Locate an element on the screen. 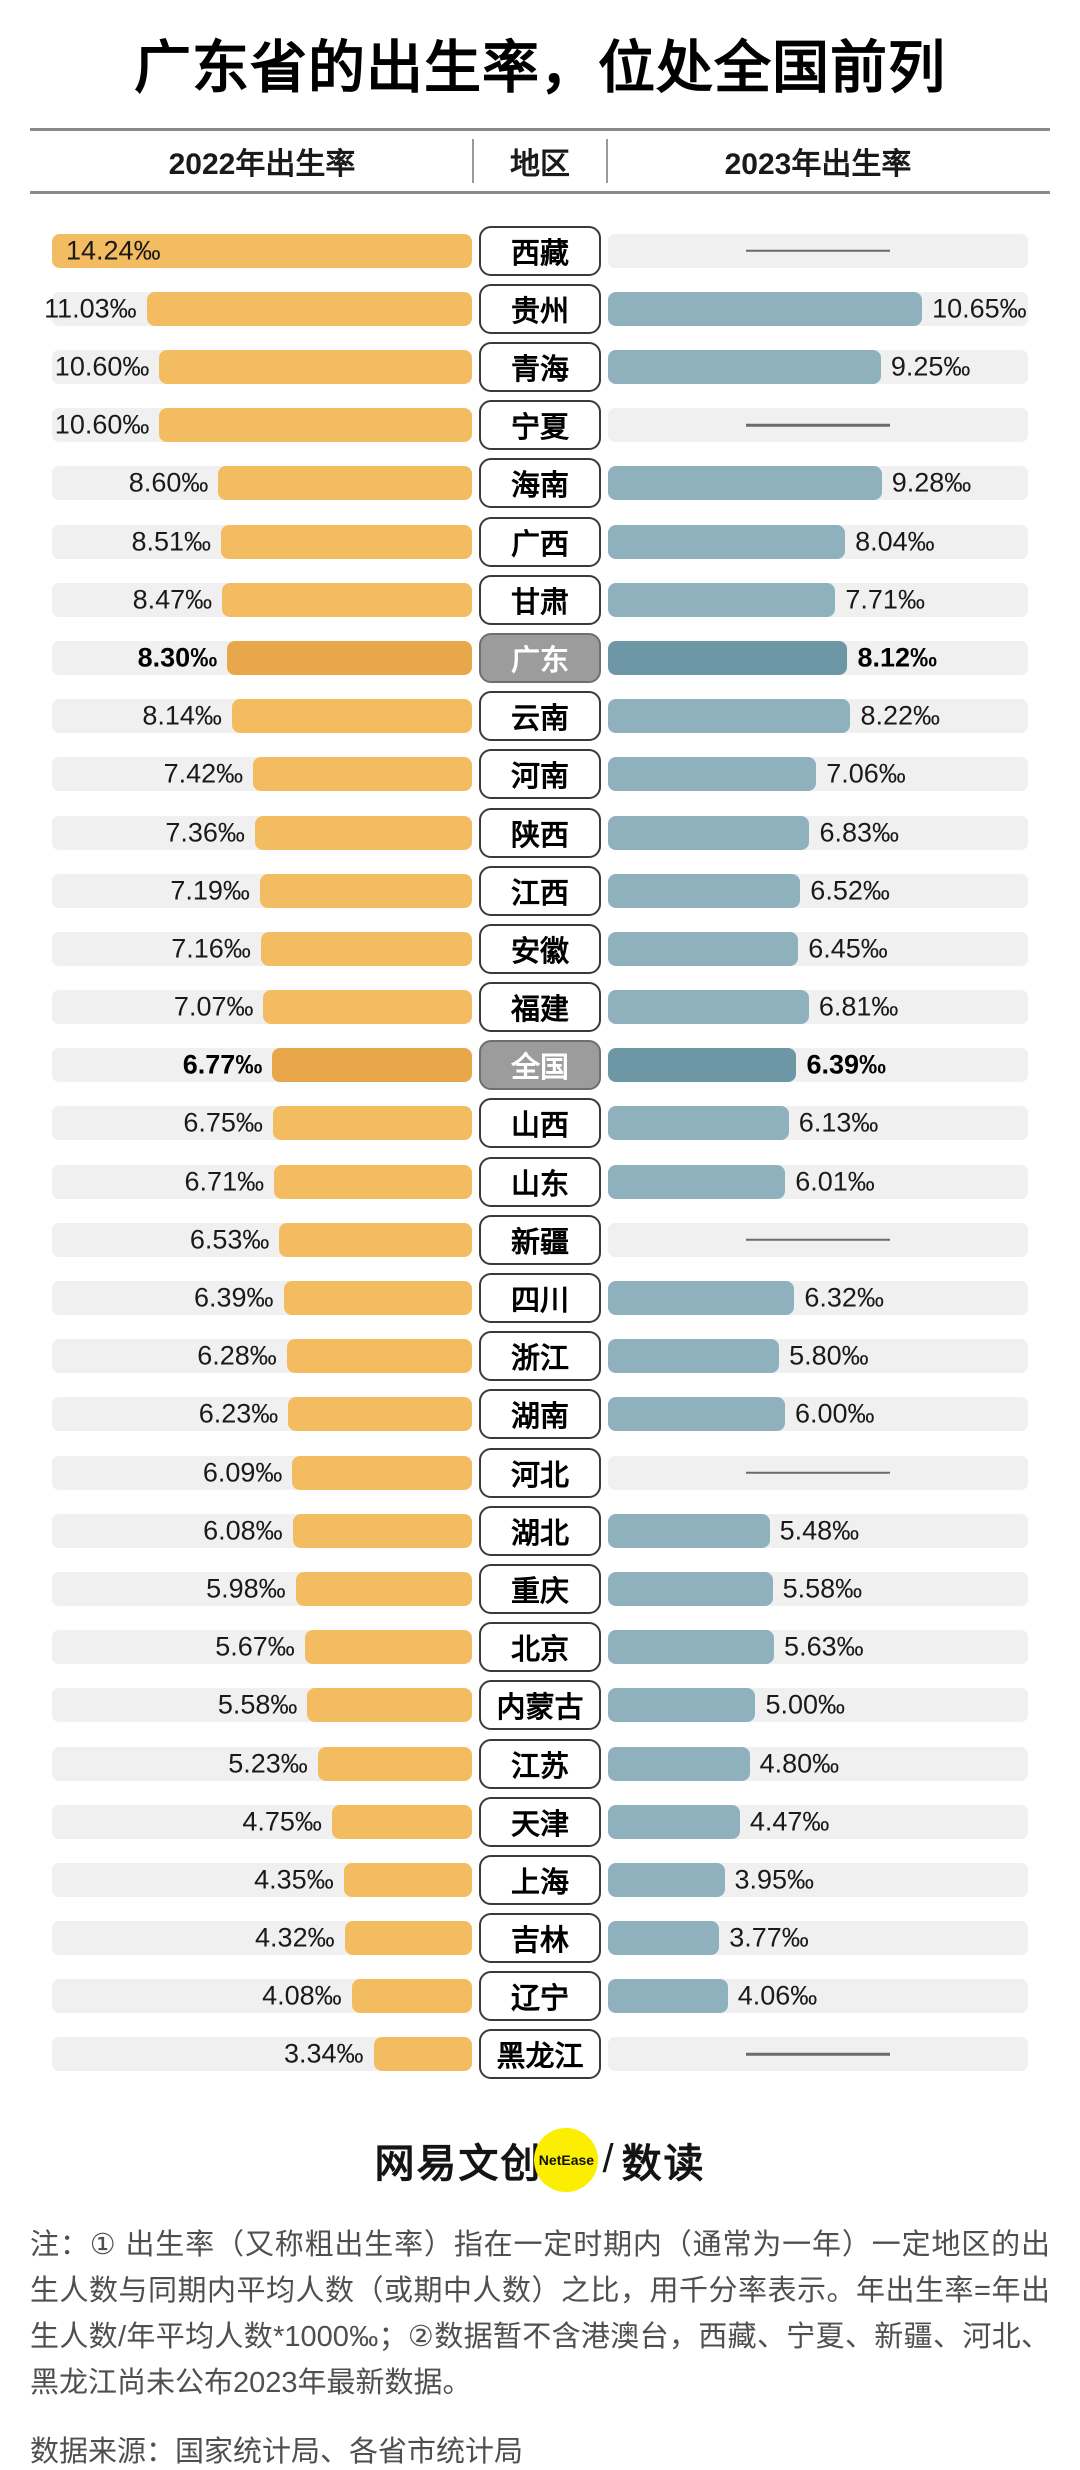 This screenshot has width=1080, height=2470. bar-track-2023: 10.65‰ is located at coordinates (818, 308).